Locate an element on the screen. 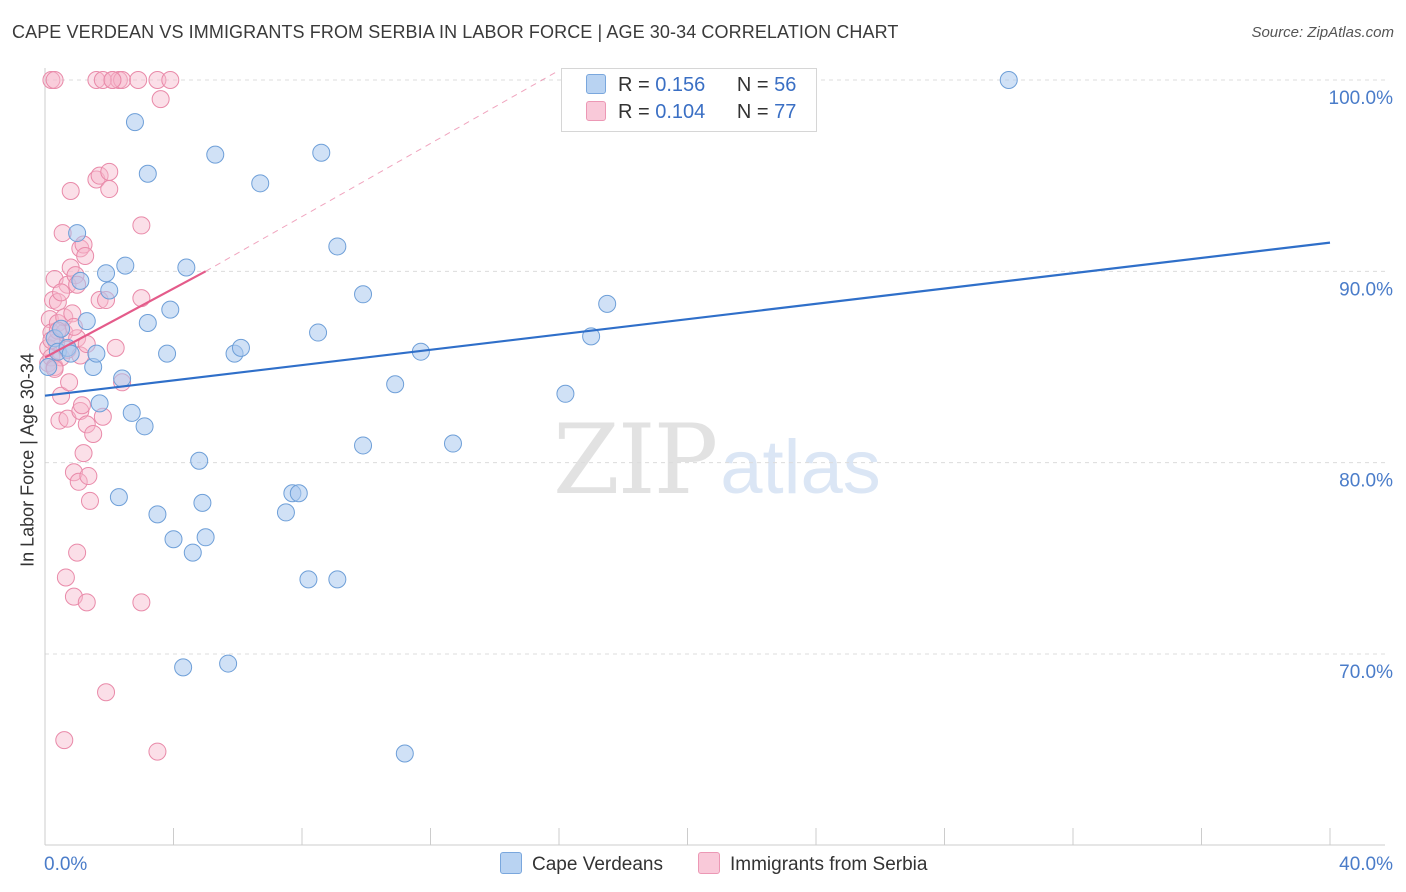  x-tick-label-min: 0.0% is located at coordinates (65, 864).